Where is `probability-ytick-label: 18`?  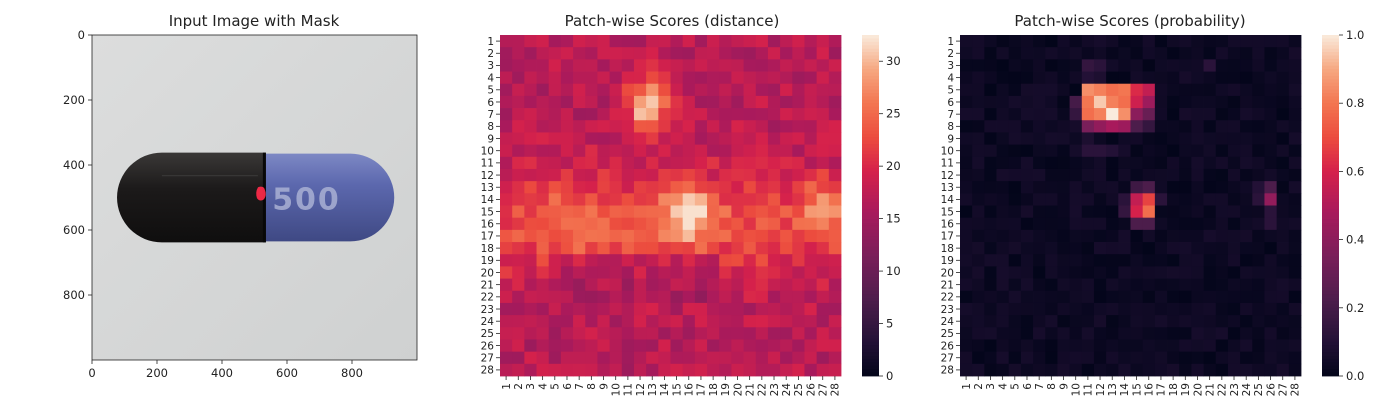
probability-ytick-label: 18 is located at coordinates (947, 249).